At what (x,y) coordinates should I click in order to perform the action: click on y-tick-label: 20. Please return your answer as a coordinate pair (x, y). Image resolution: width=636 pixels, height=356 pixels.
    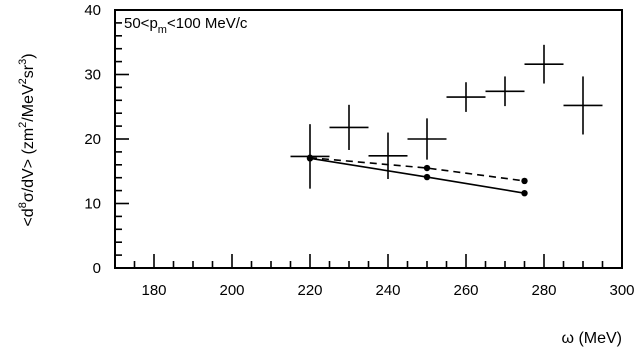
    Looking at the image, I should click on (92, 139).